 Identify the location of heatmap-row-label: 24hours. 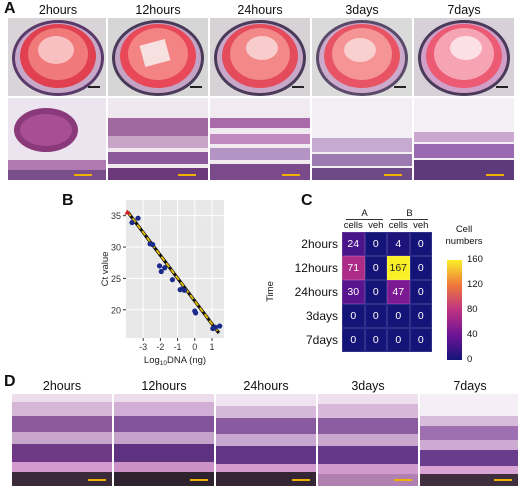
(316, 292).